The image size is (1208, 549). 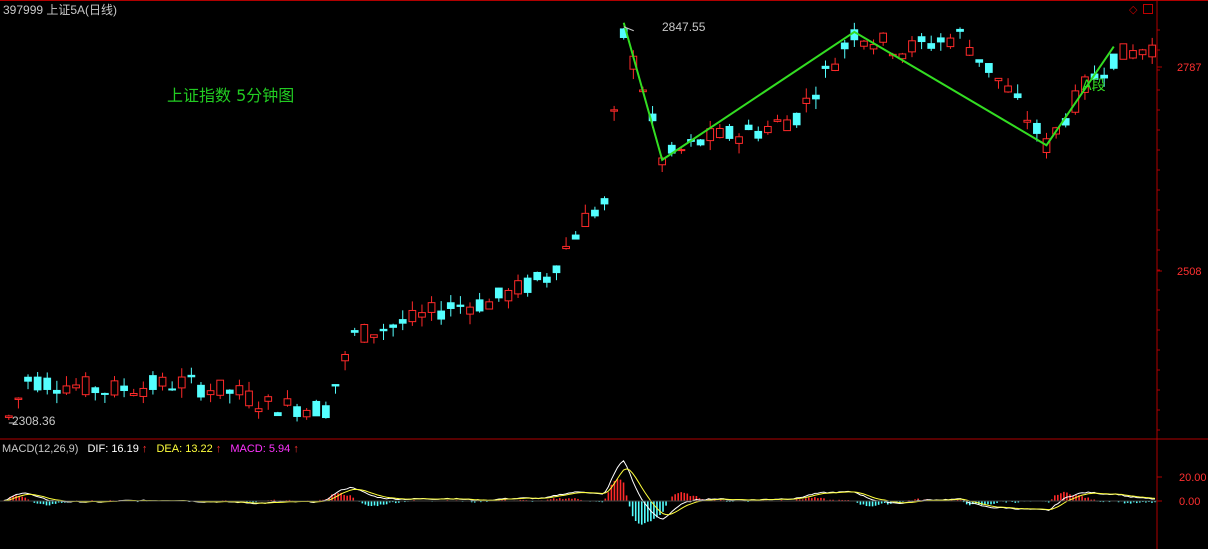 I want to click on segment-a-label: A段, so click(x=1094, y=86).